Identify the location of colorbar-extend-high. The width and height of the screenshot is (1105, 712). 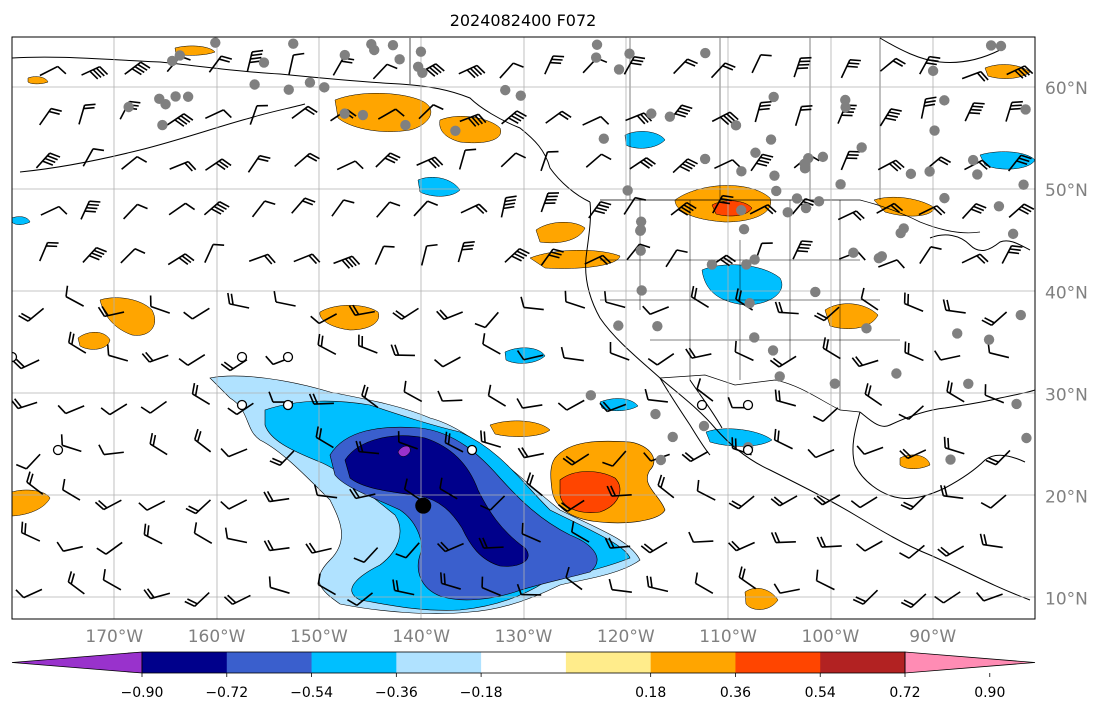
(970, 662).